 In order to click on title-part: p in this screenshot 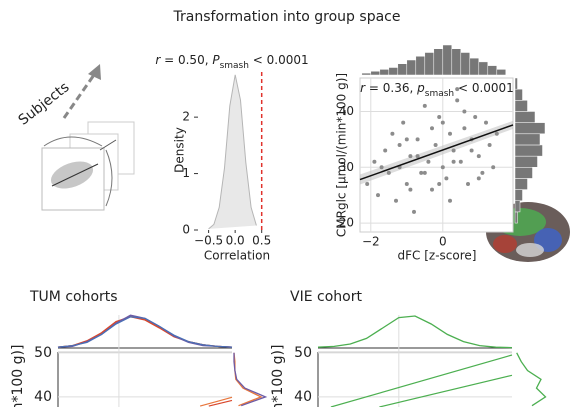, I will do `click(420, 88)`.